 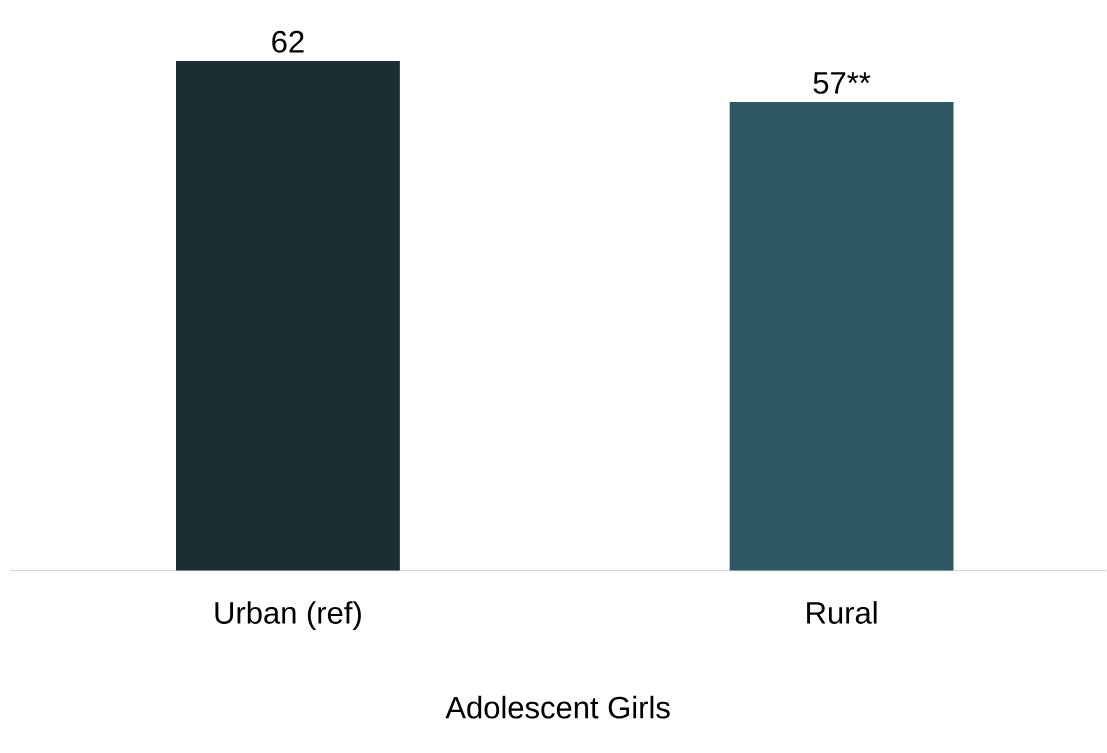 I want to click on data-label: 57**, so click(x=842, y=83).